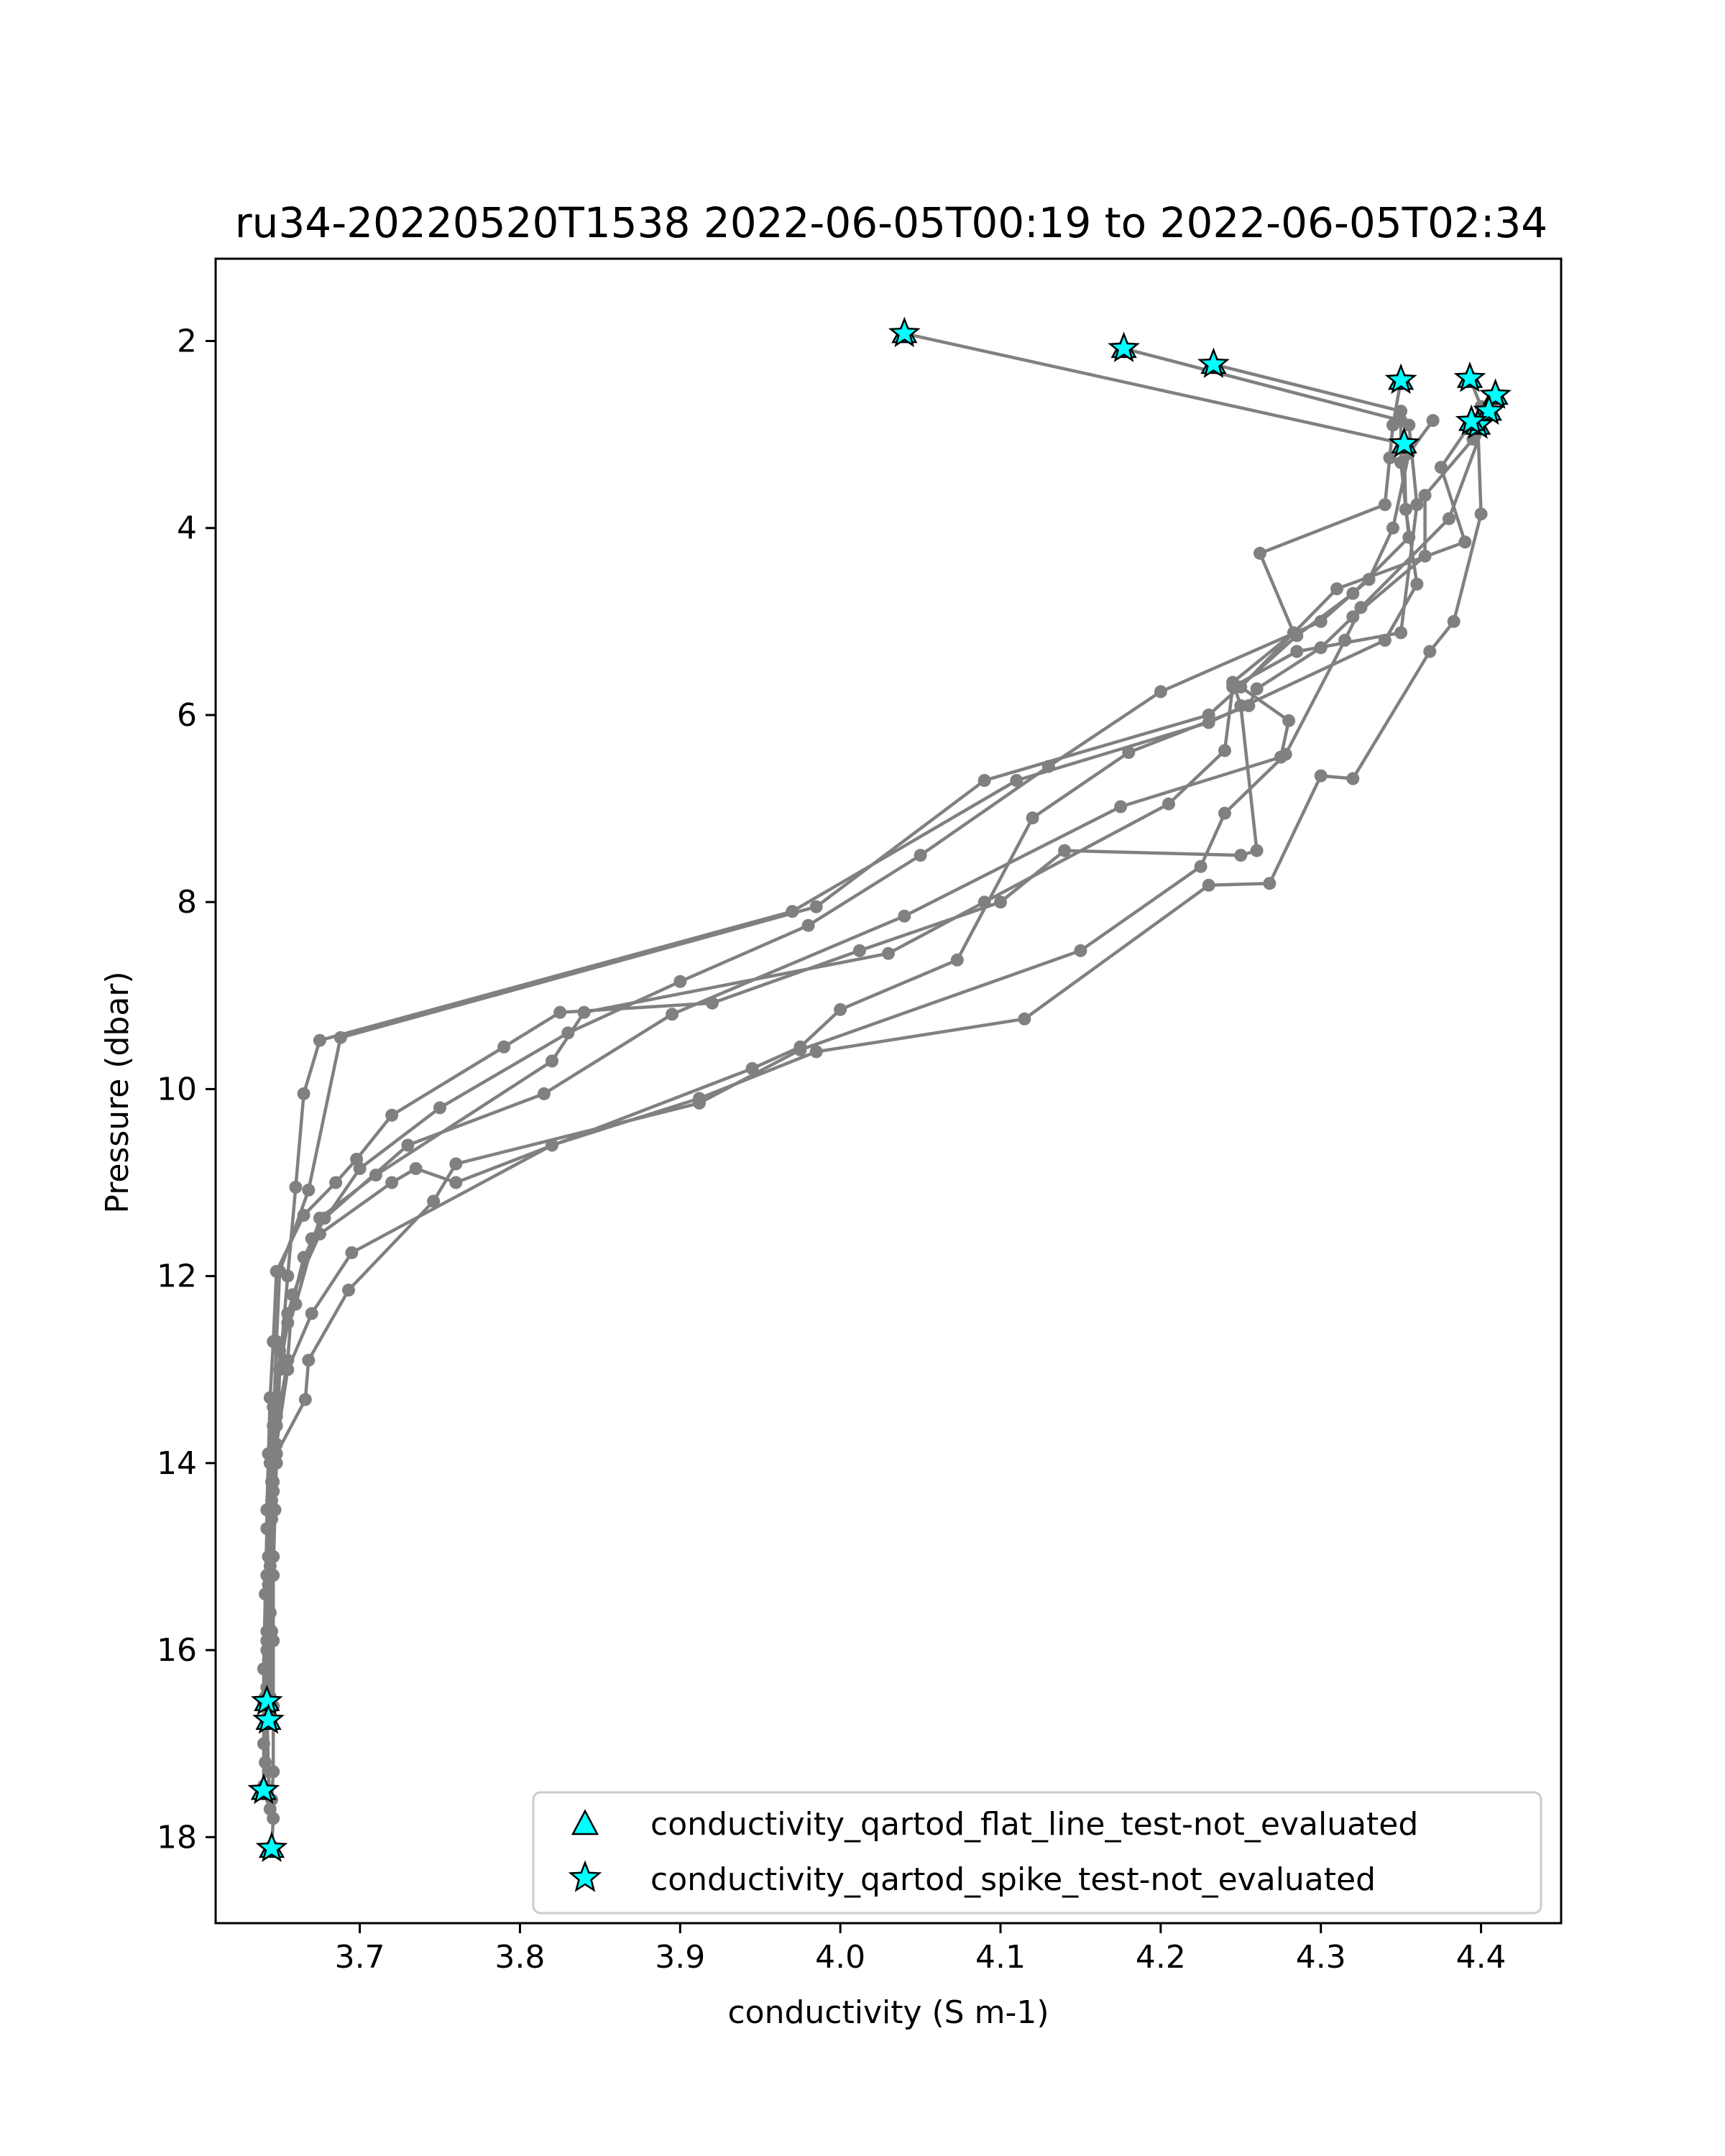  I want to click on x-axis-label: conductivity (S m-1), so click(888, 2012).